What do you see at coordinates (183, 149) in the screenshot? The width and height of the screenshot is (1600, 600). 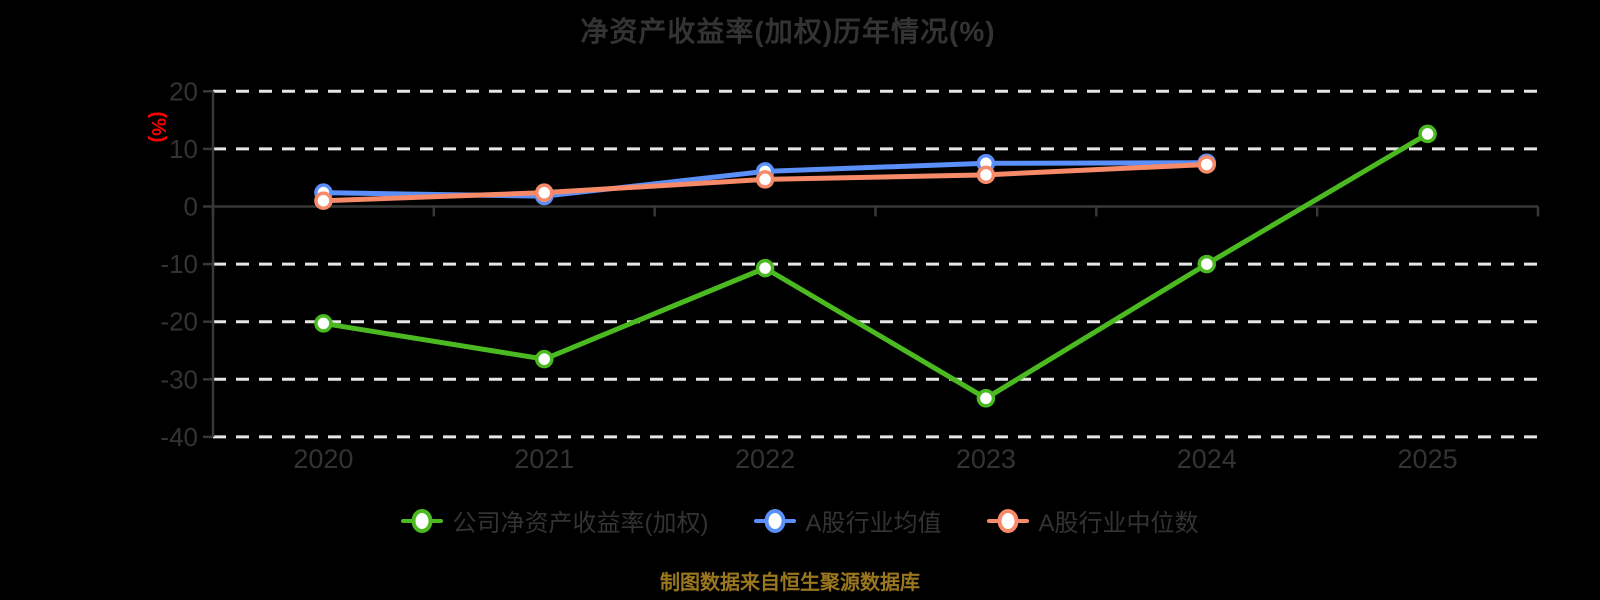 I see `y-axis-label: 10` at bounding box center [183, 149].